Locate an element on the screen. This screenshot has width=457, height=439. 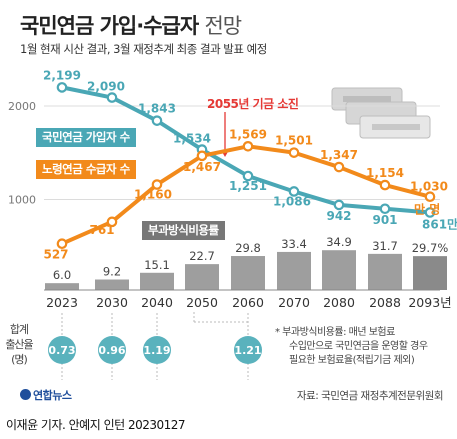
publisher-logo: 연합뉴스 is located at coordinates (46, 395).